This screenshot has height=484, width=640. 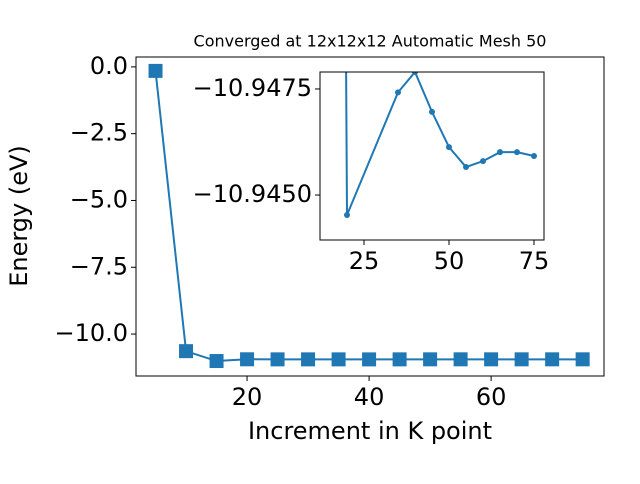 What do you see at coordinates (247, 397) in the screenshot?
I see `x-tick-label: 20` at bounding box center [247, 397].